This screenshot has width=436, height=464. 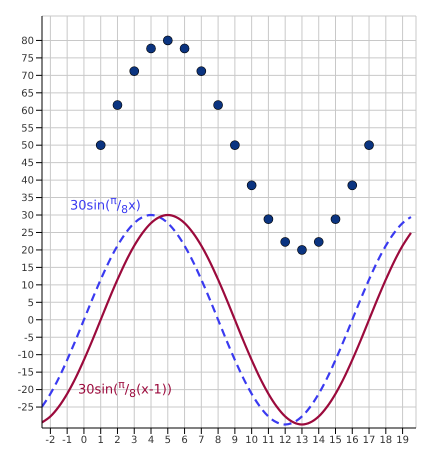 I want to click on y-tick-label: 75, so click(x=27, y=58).